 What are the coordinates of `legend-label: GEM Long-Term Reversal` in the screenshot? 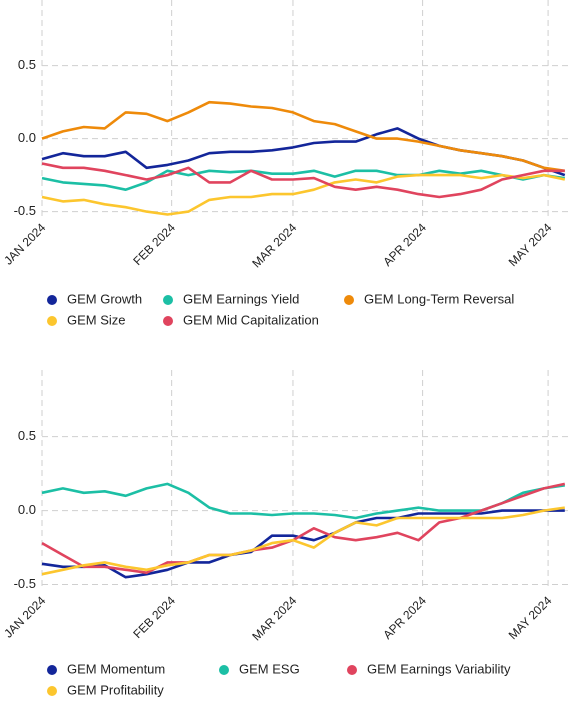 It's located at (439, 298).